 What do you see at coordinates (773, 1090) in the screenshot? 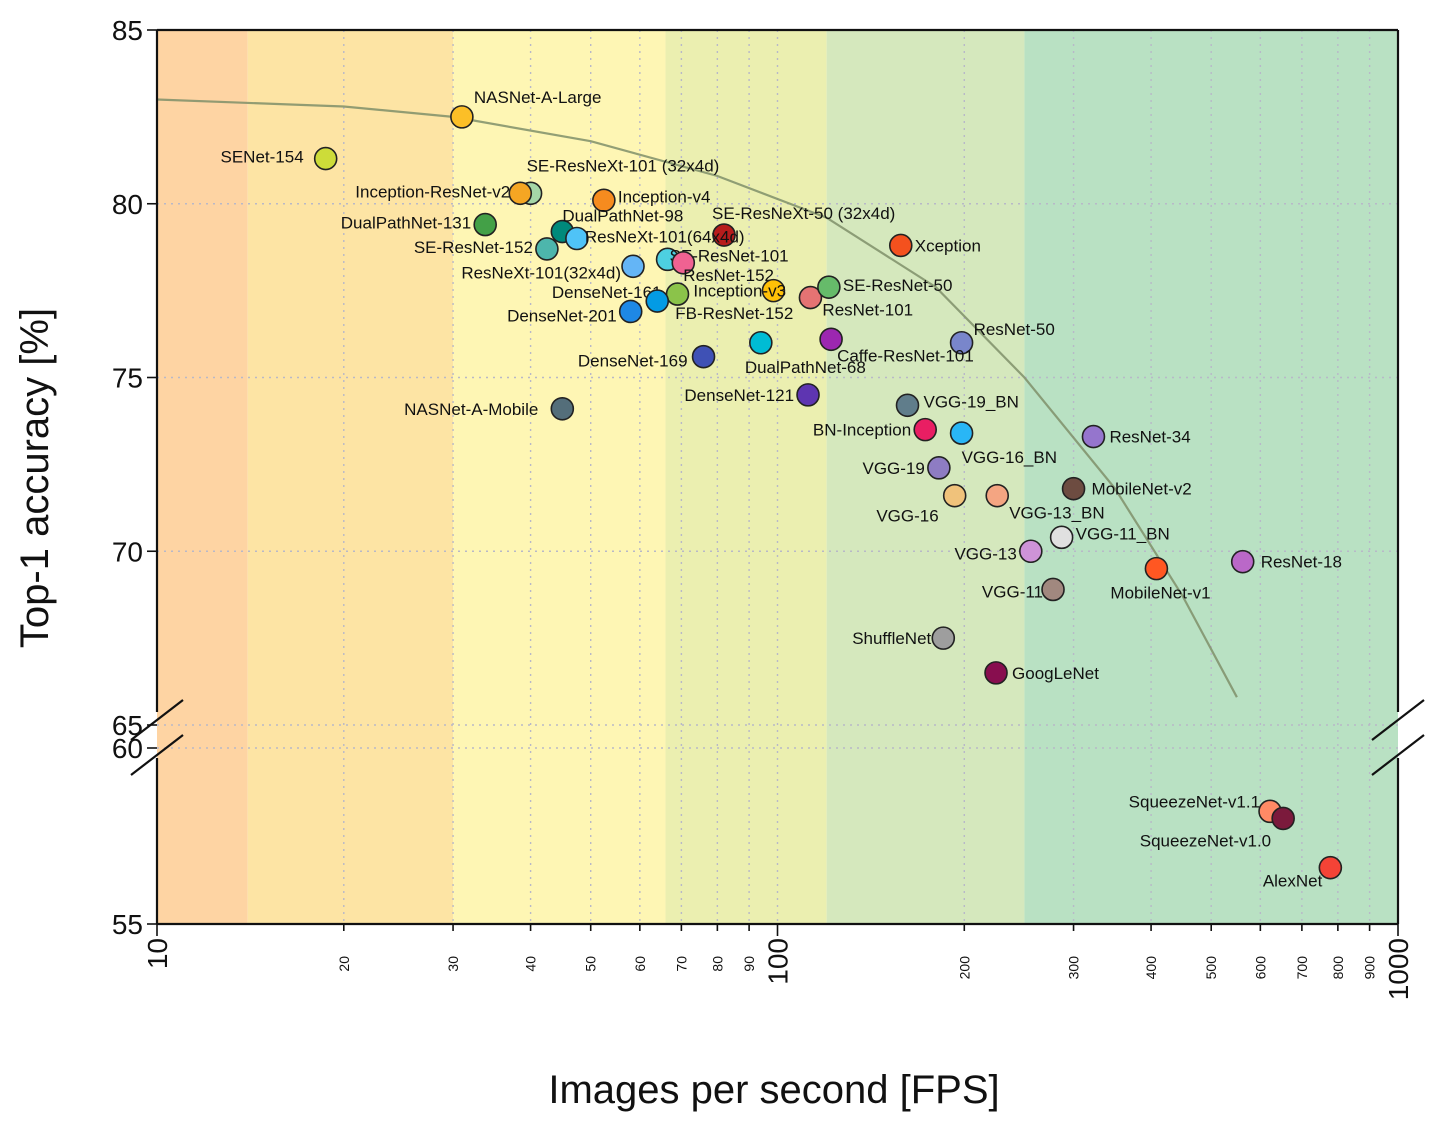
I see `x-axis-title: Images per second [FPS]` at bounding box center [773, 1090].